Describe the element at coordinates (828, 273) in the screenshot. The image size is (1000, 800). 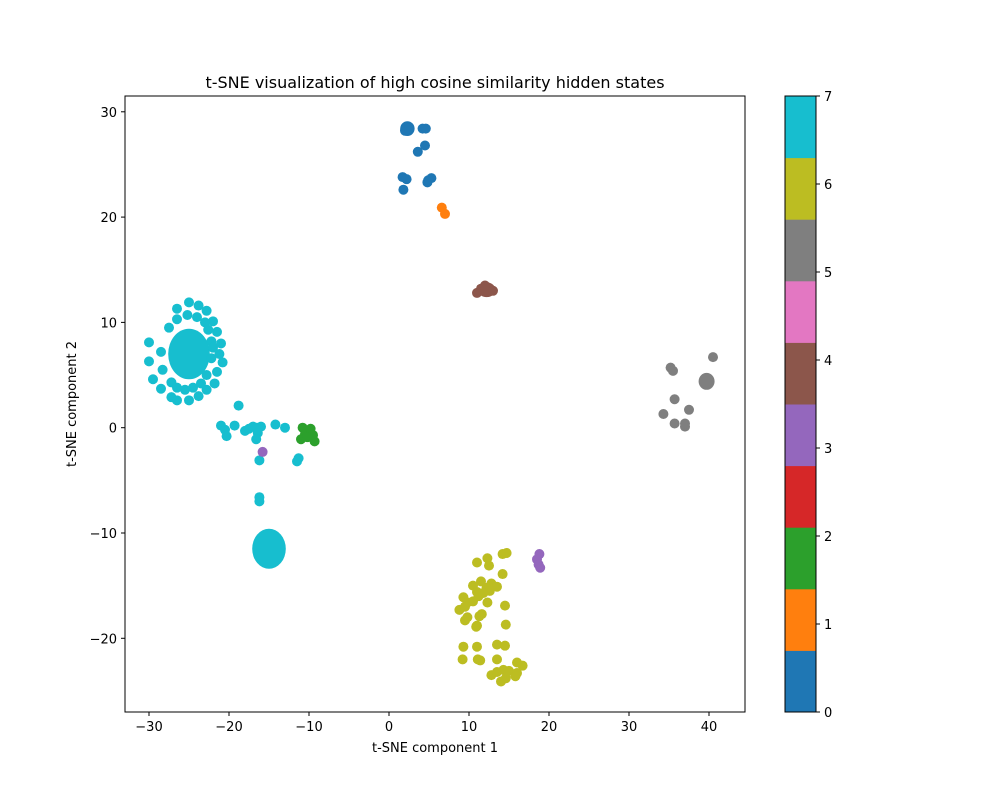
I see `colorbar-tick-label: 5` at that location.